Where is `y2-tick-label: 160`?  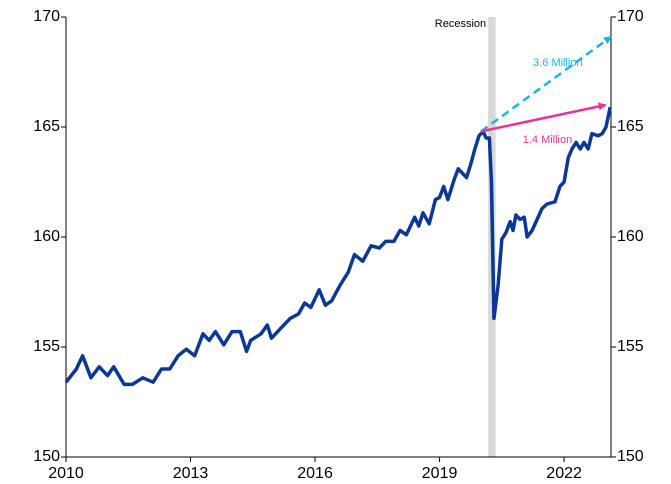 y2-tick-label: 160 is located at coordinates (630, 236).